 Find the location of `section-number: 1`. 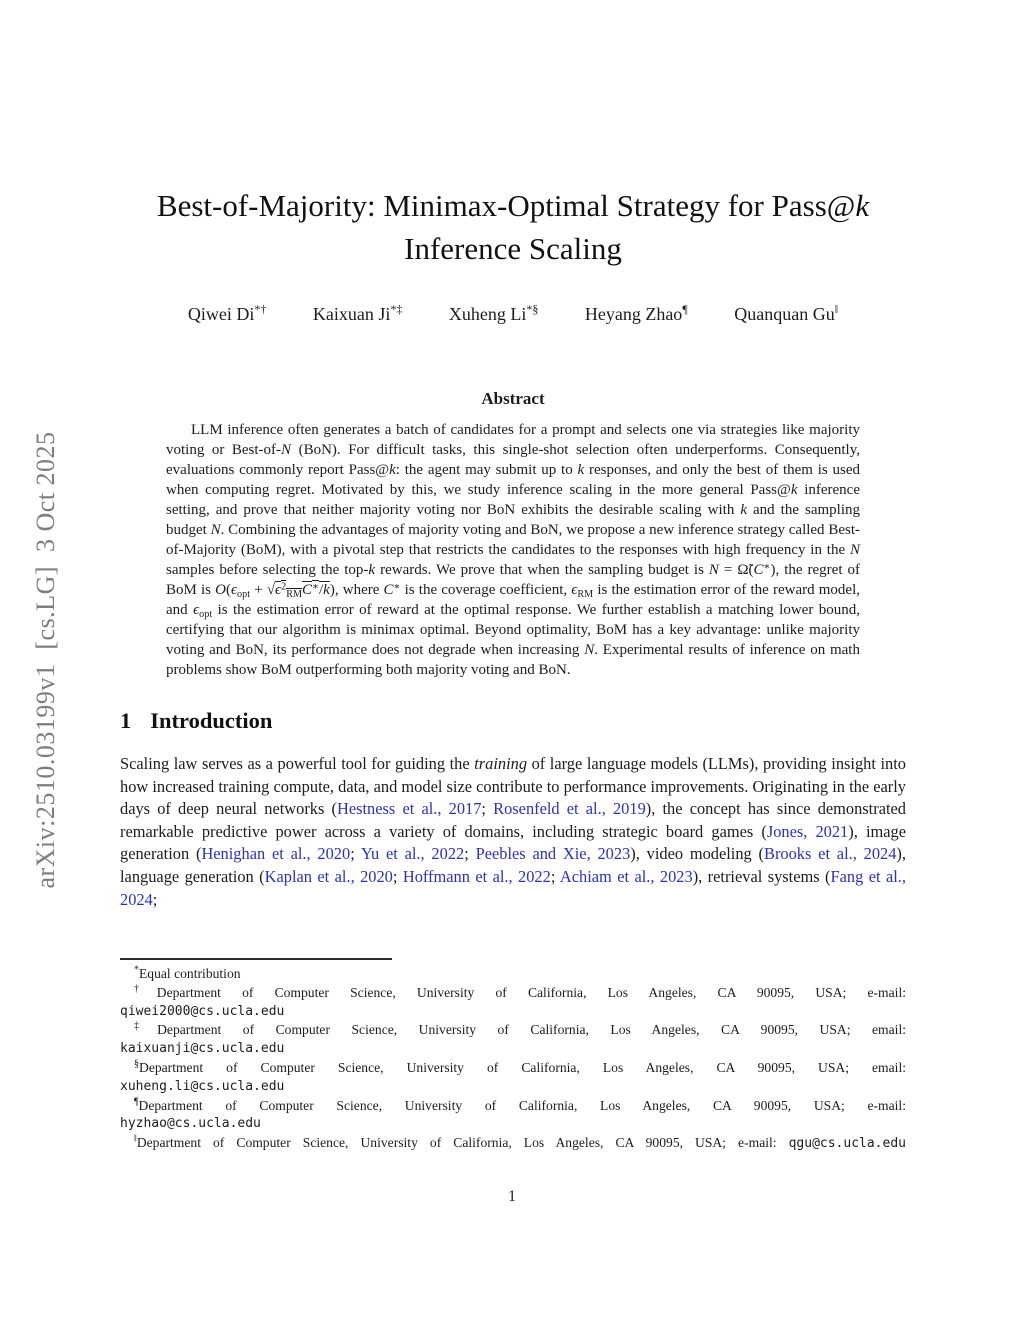

section-number: 1 is located at coordinates (126, 720).